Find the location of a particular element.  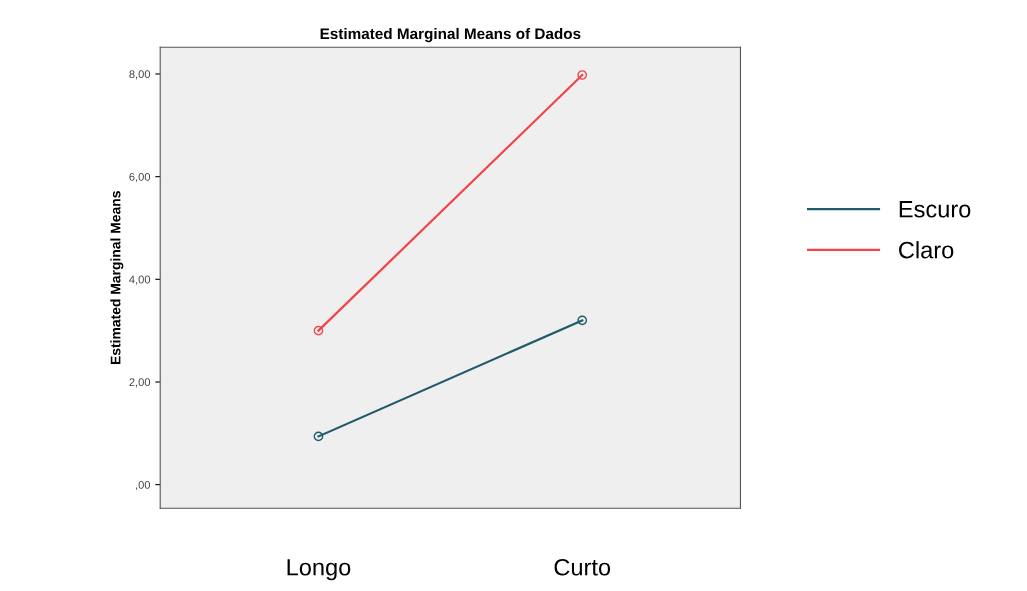

legend-label: Claro is located at coordinates (926, 250).